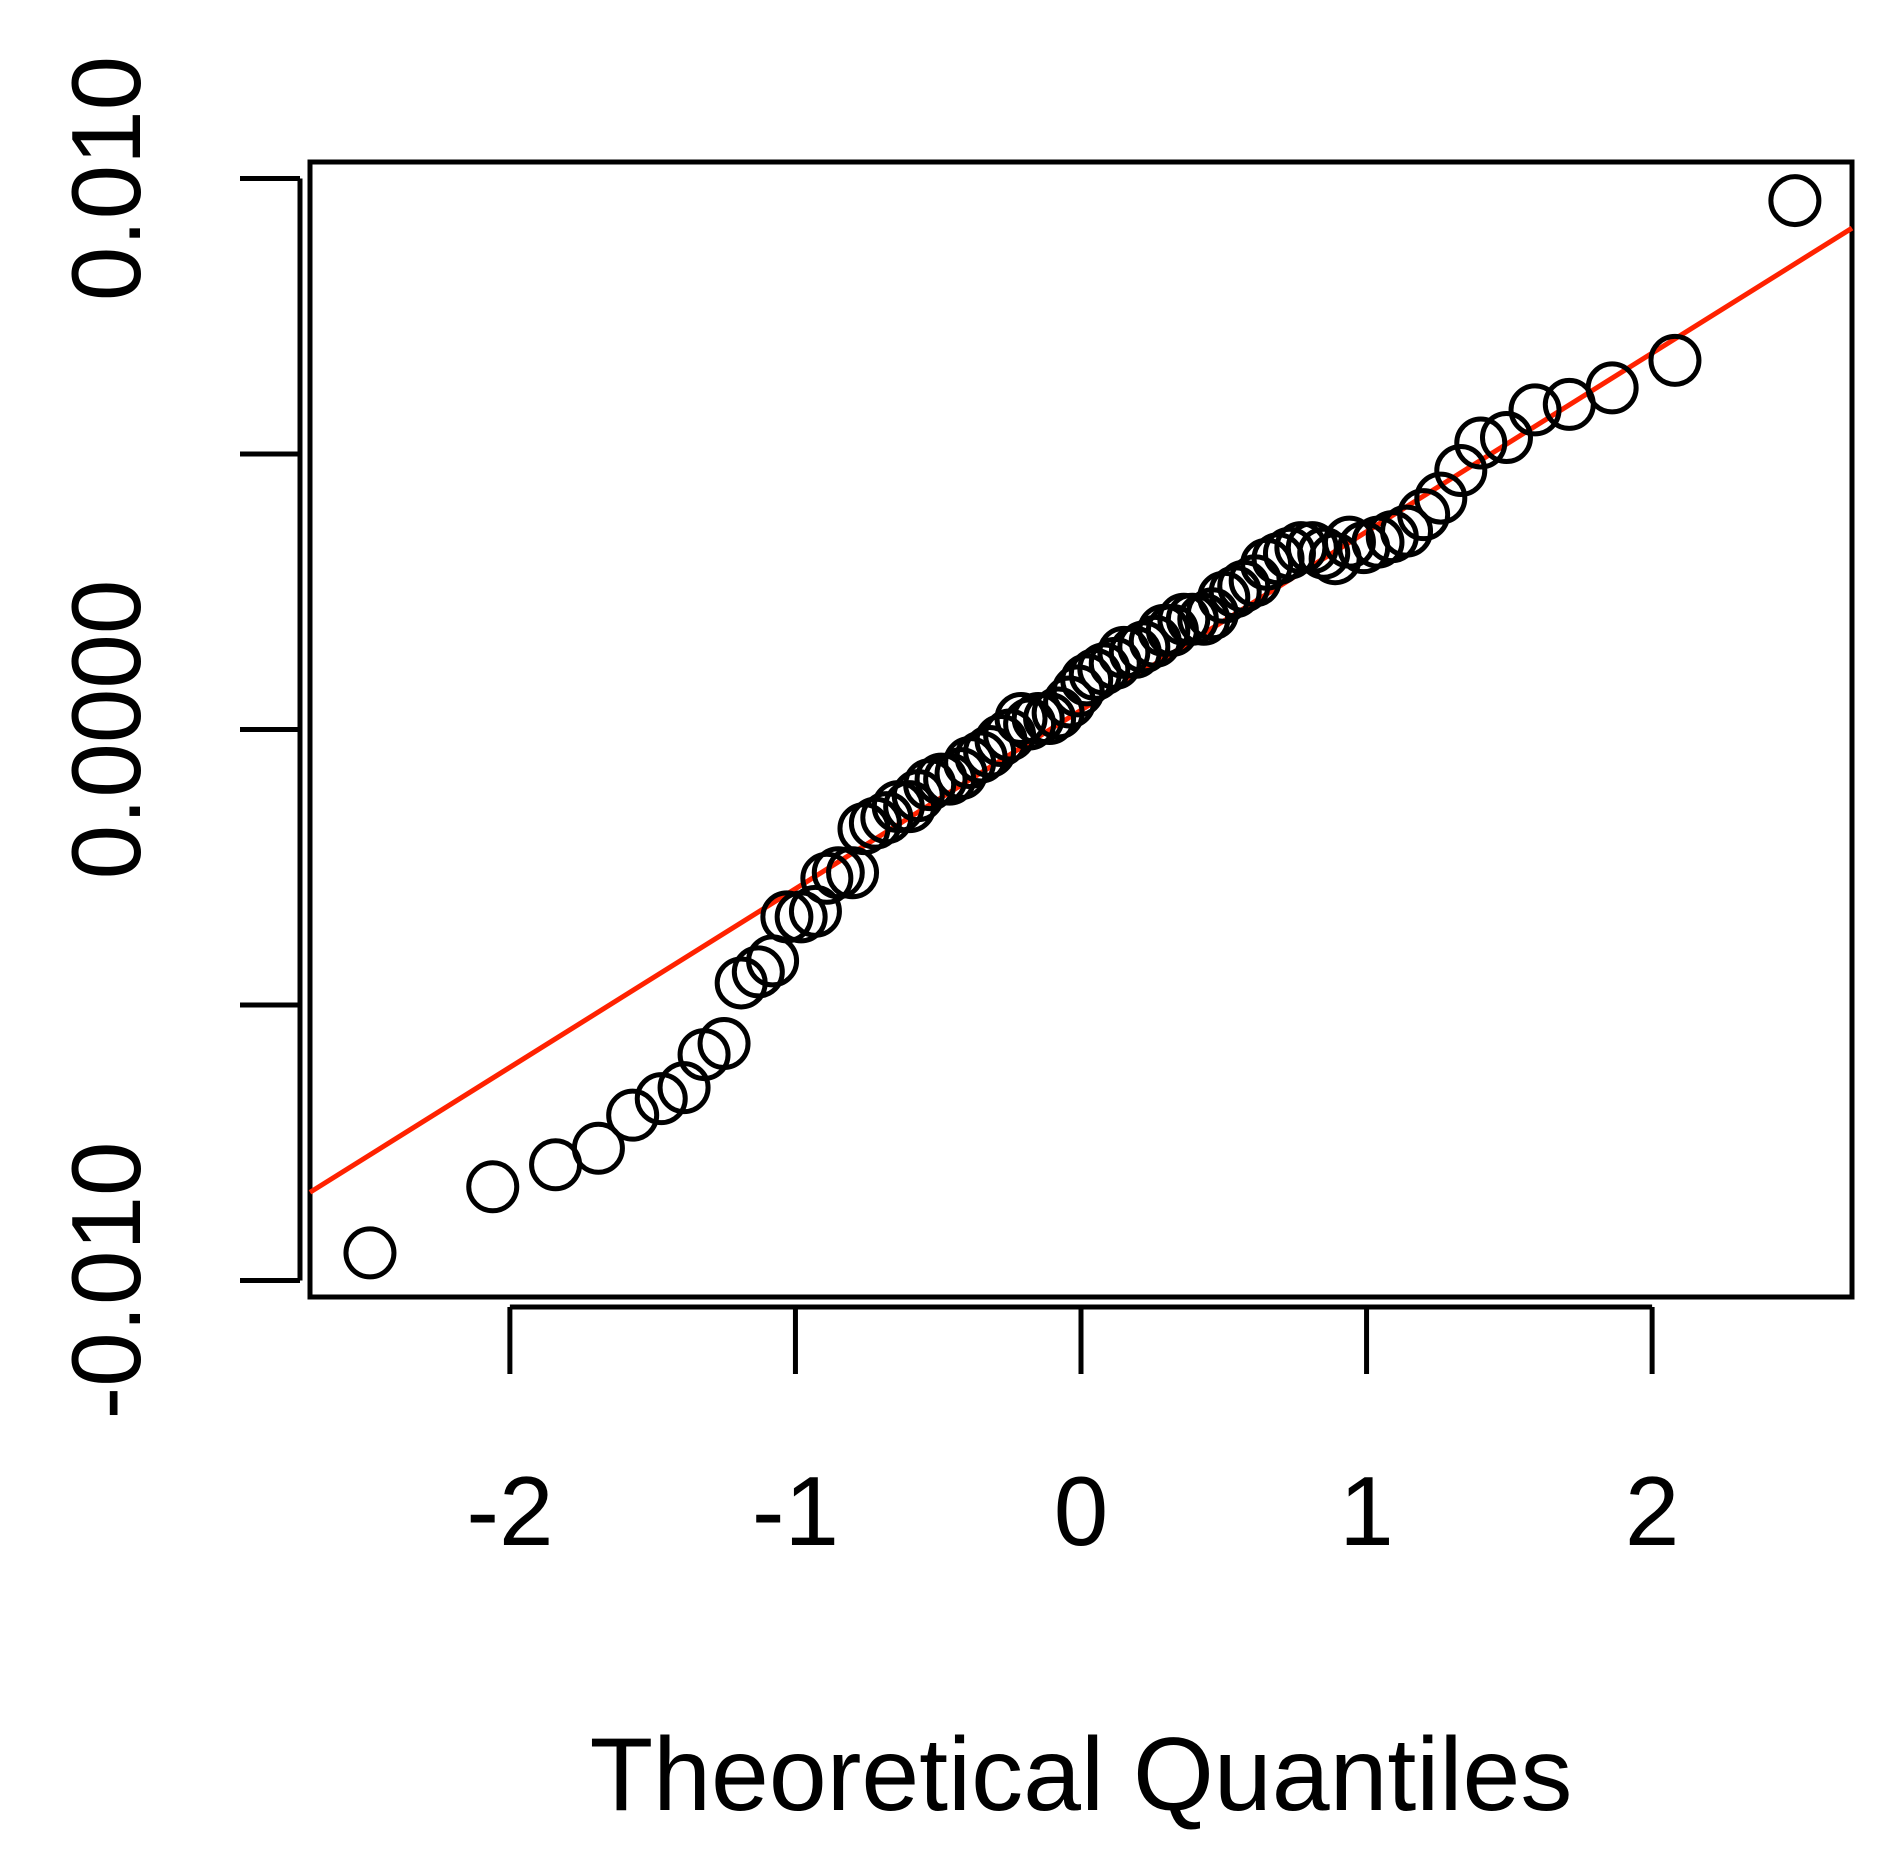  What do you see at coordinates (1073, 1435) in the screenshot?
I see `x-axis: -2 -1 0 1 2` at bounding box center [1073, 1435].